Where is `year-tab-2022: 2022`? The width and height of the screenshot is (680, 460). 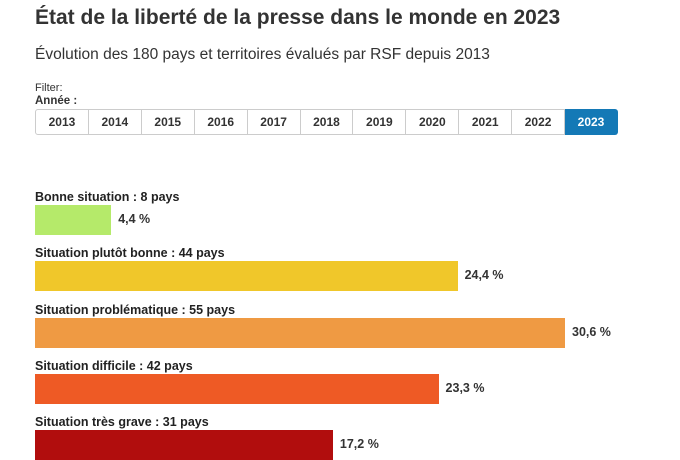
year-tab-2022: 2022 is located at coordinates (539, 122).